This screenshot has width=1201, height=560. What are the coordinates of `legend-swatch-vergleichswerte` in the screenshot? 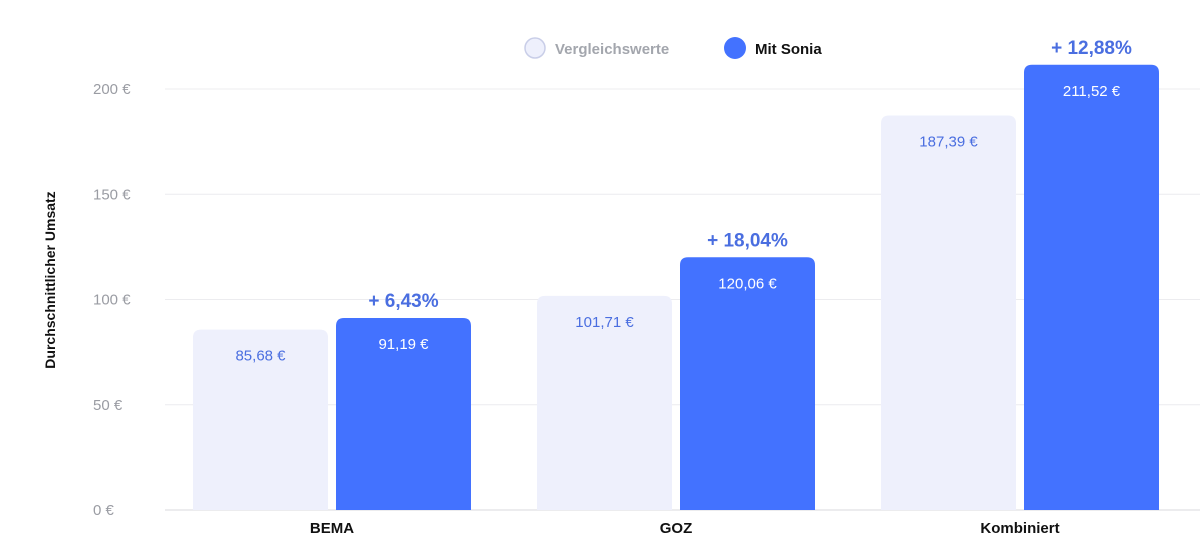 It's located at (535, 48).